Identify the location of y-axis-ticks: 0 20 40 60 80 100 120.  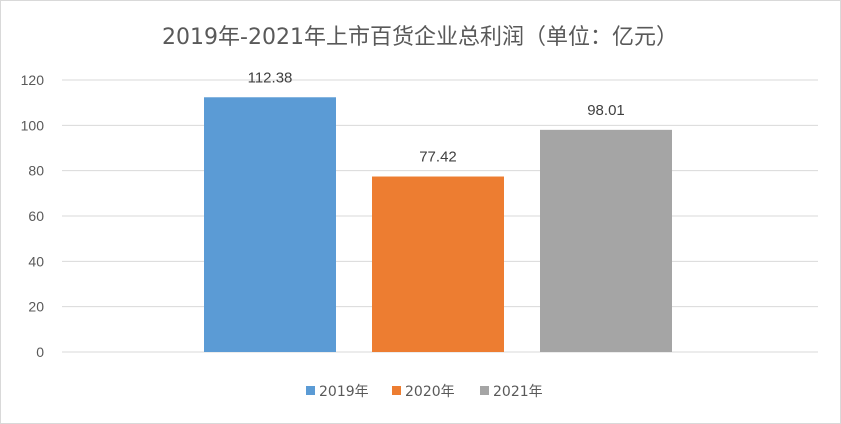
(33, 216).